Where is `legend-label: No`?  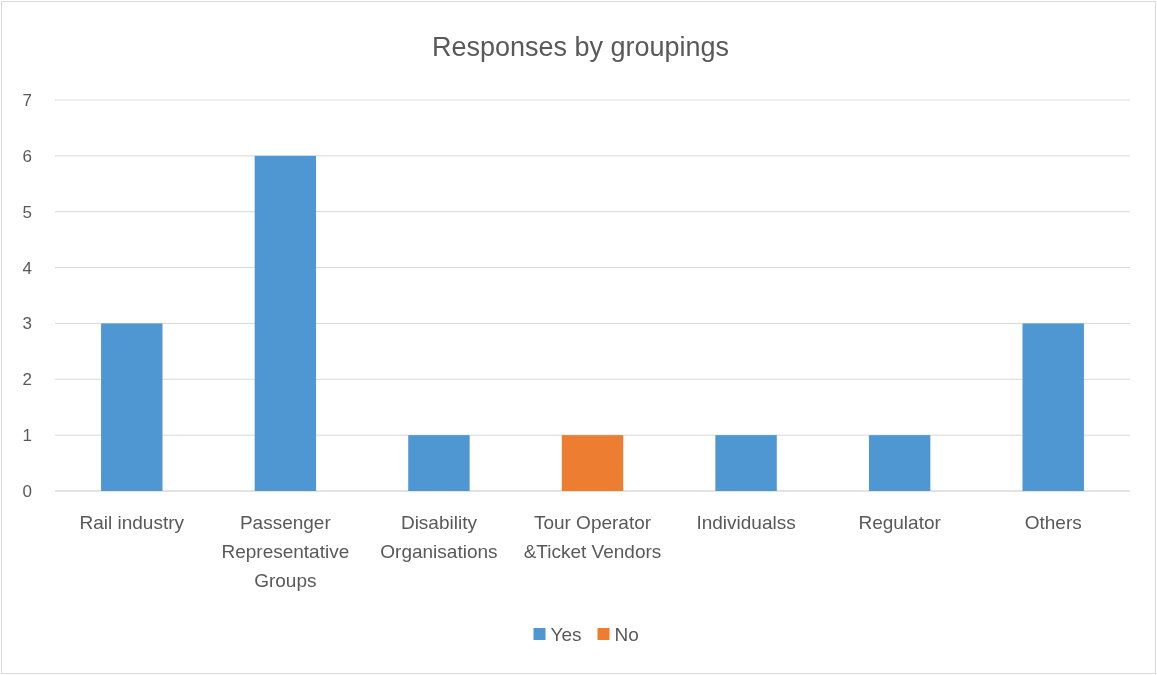
legend-label: No is located at coordinates (626, 634).